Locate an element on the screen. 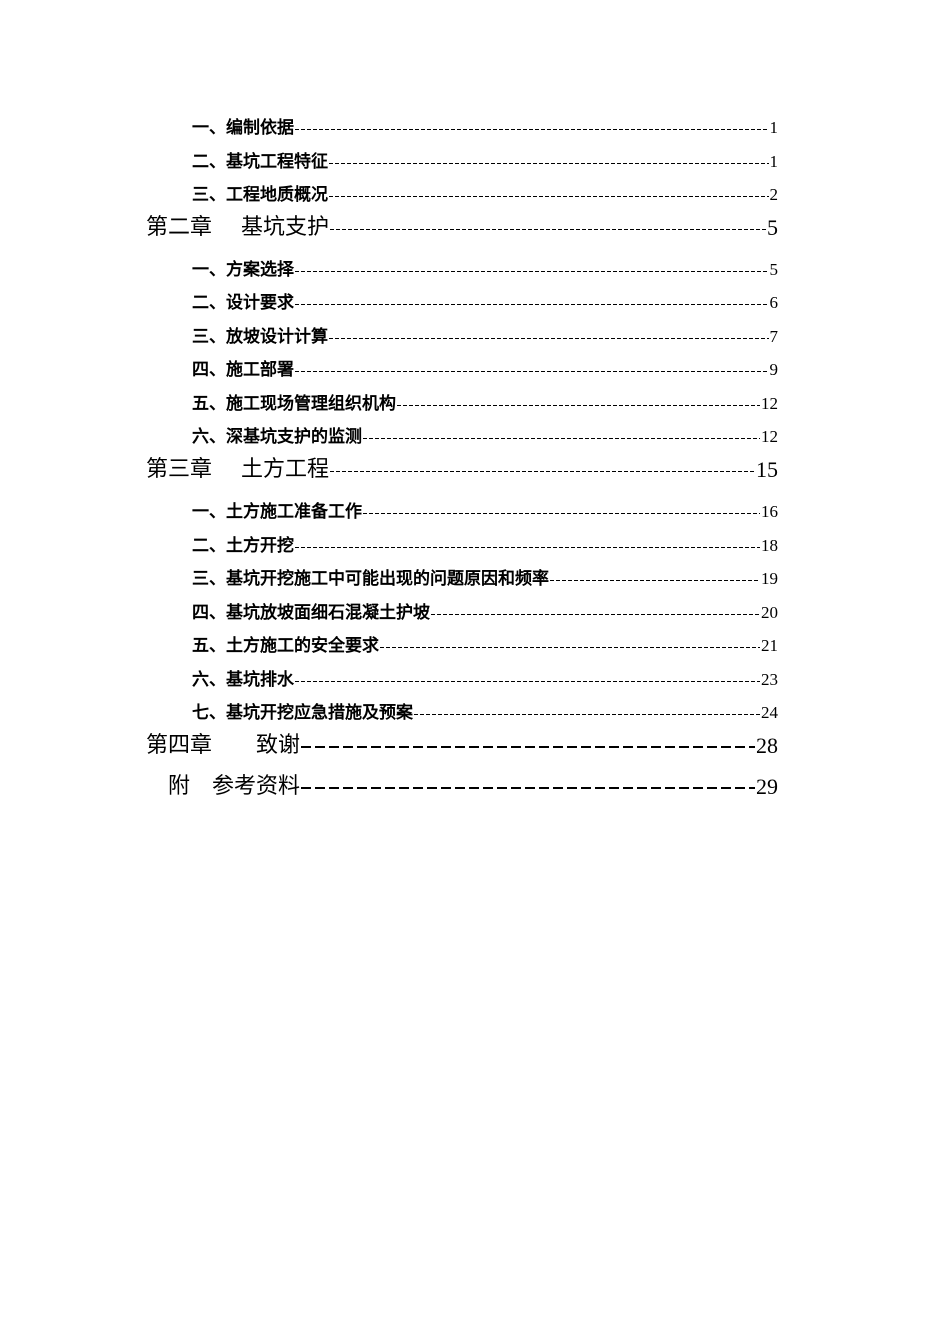 Image resolution: width=950 pixels, height=1344 pixels. toc-entry-title: 三、基坑开挖施工中可能出现的问题原因和频率 is located at coordinates (370, 579).